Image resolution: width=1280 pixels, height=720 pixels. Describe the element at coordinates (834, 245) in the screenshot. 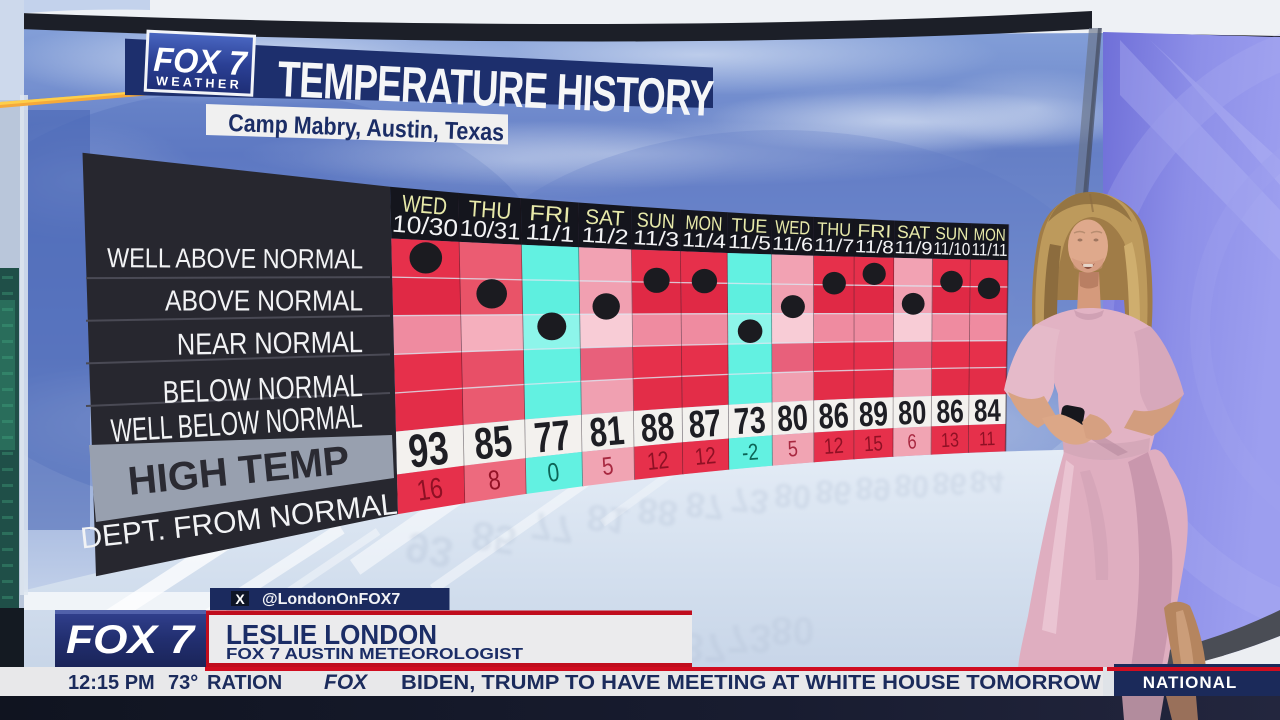

I see `svg-text: 11/7` at that location.